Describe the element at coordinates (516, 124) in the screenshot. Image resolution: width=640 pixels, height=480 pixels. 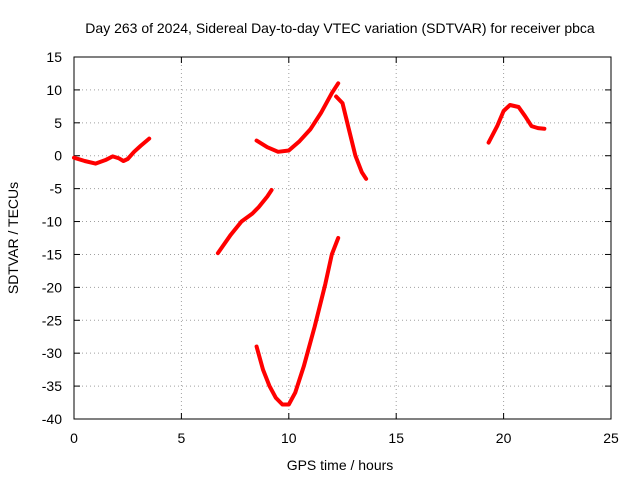
I see `series-6-line` at that location.